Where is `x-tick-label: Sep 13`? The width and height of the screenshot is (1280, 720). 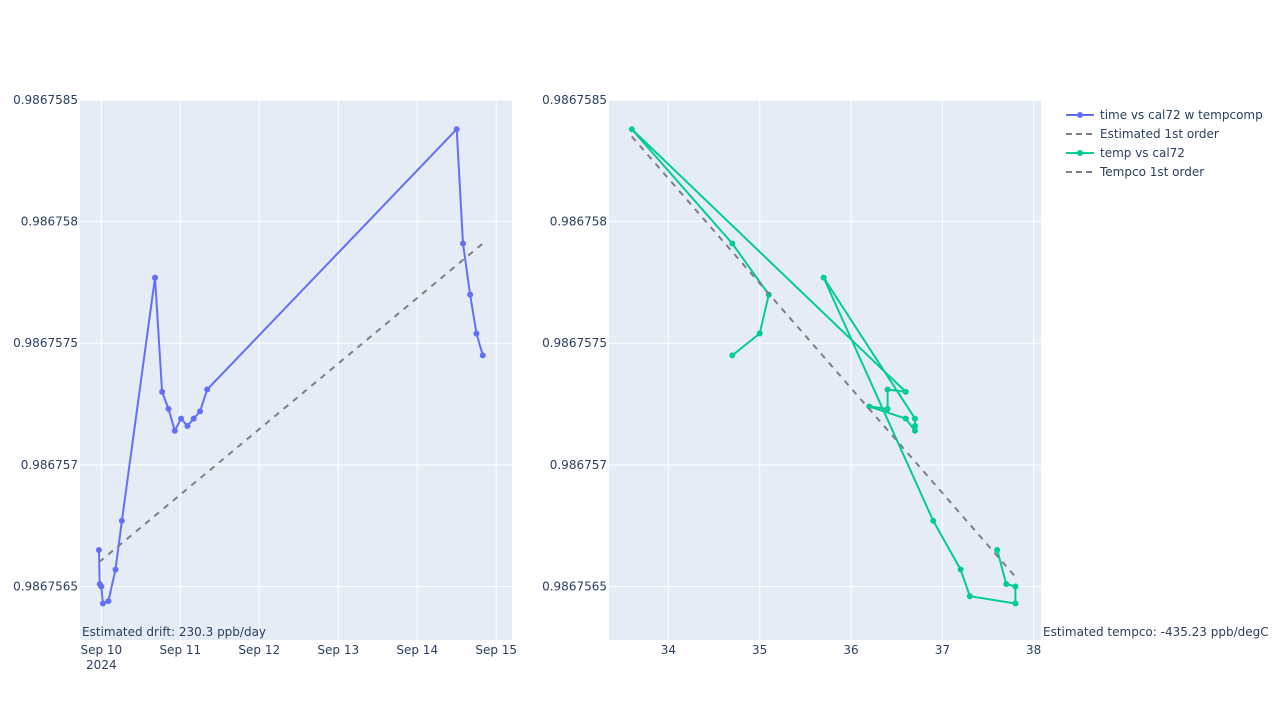
x-tick-label: Sep 13 is located at coordinates (338, 650).